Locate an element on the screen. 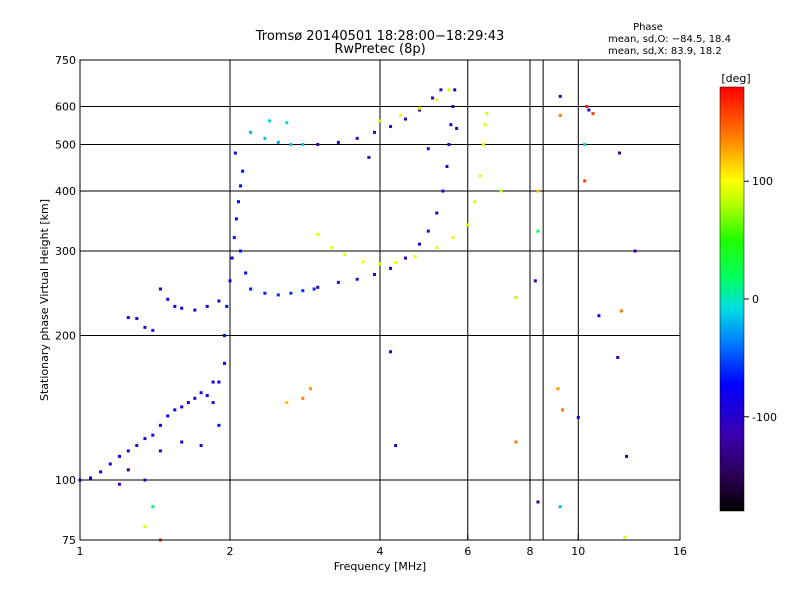  x-tick-label: 1 is located at coordinates (80, 551).